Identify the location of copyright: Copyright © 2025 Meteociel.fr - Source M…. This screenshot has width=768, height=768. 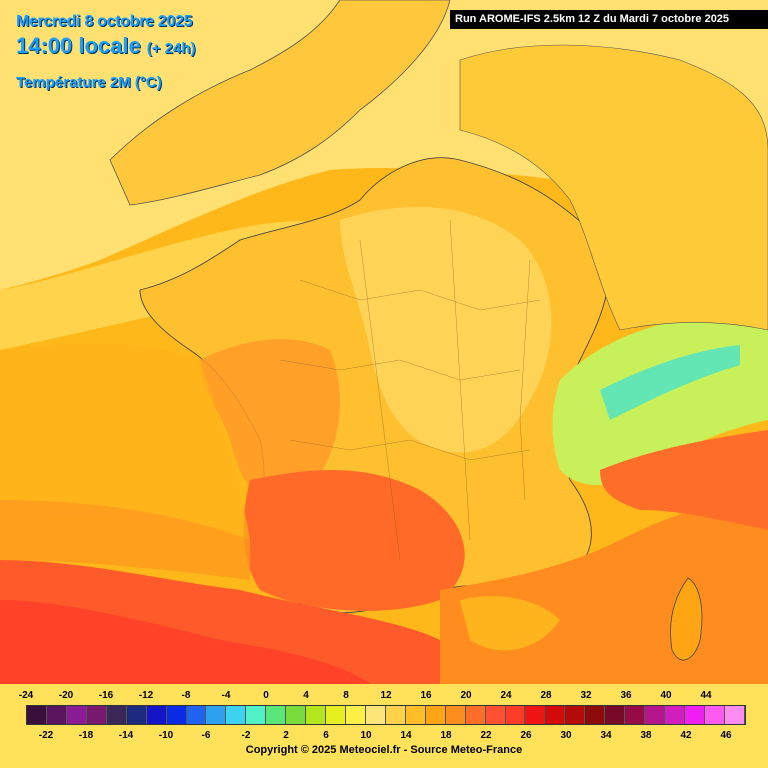
(384, 750).